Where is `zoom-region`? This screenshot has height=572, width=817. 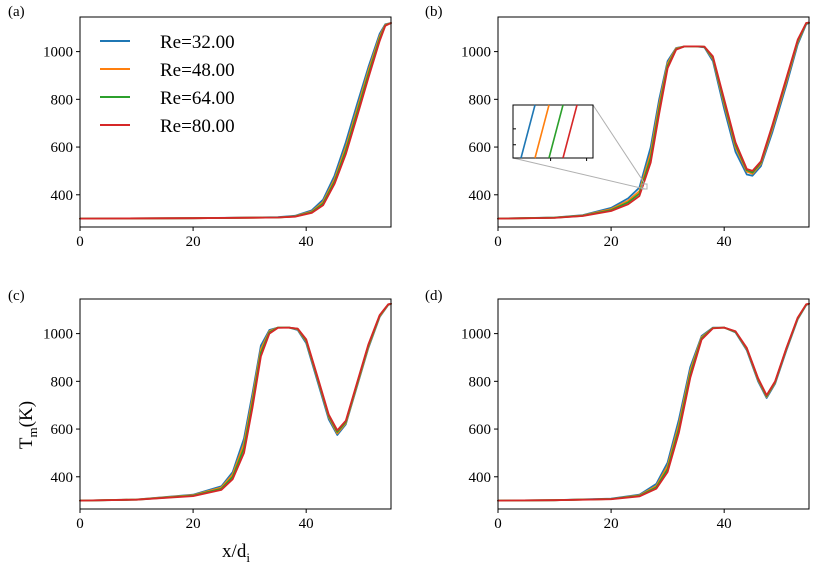
zoom-region is located at coordinates (644, 186).